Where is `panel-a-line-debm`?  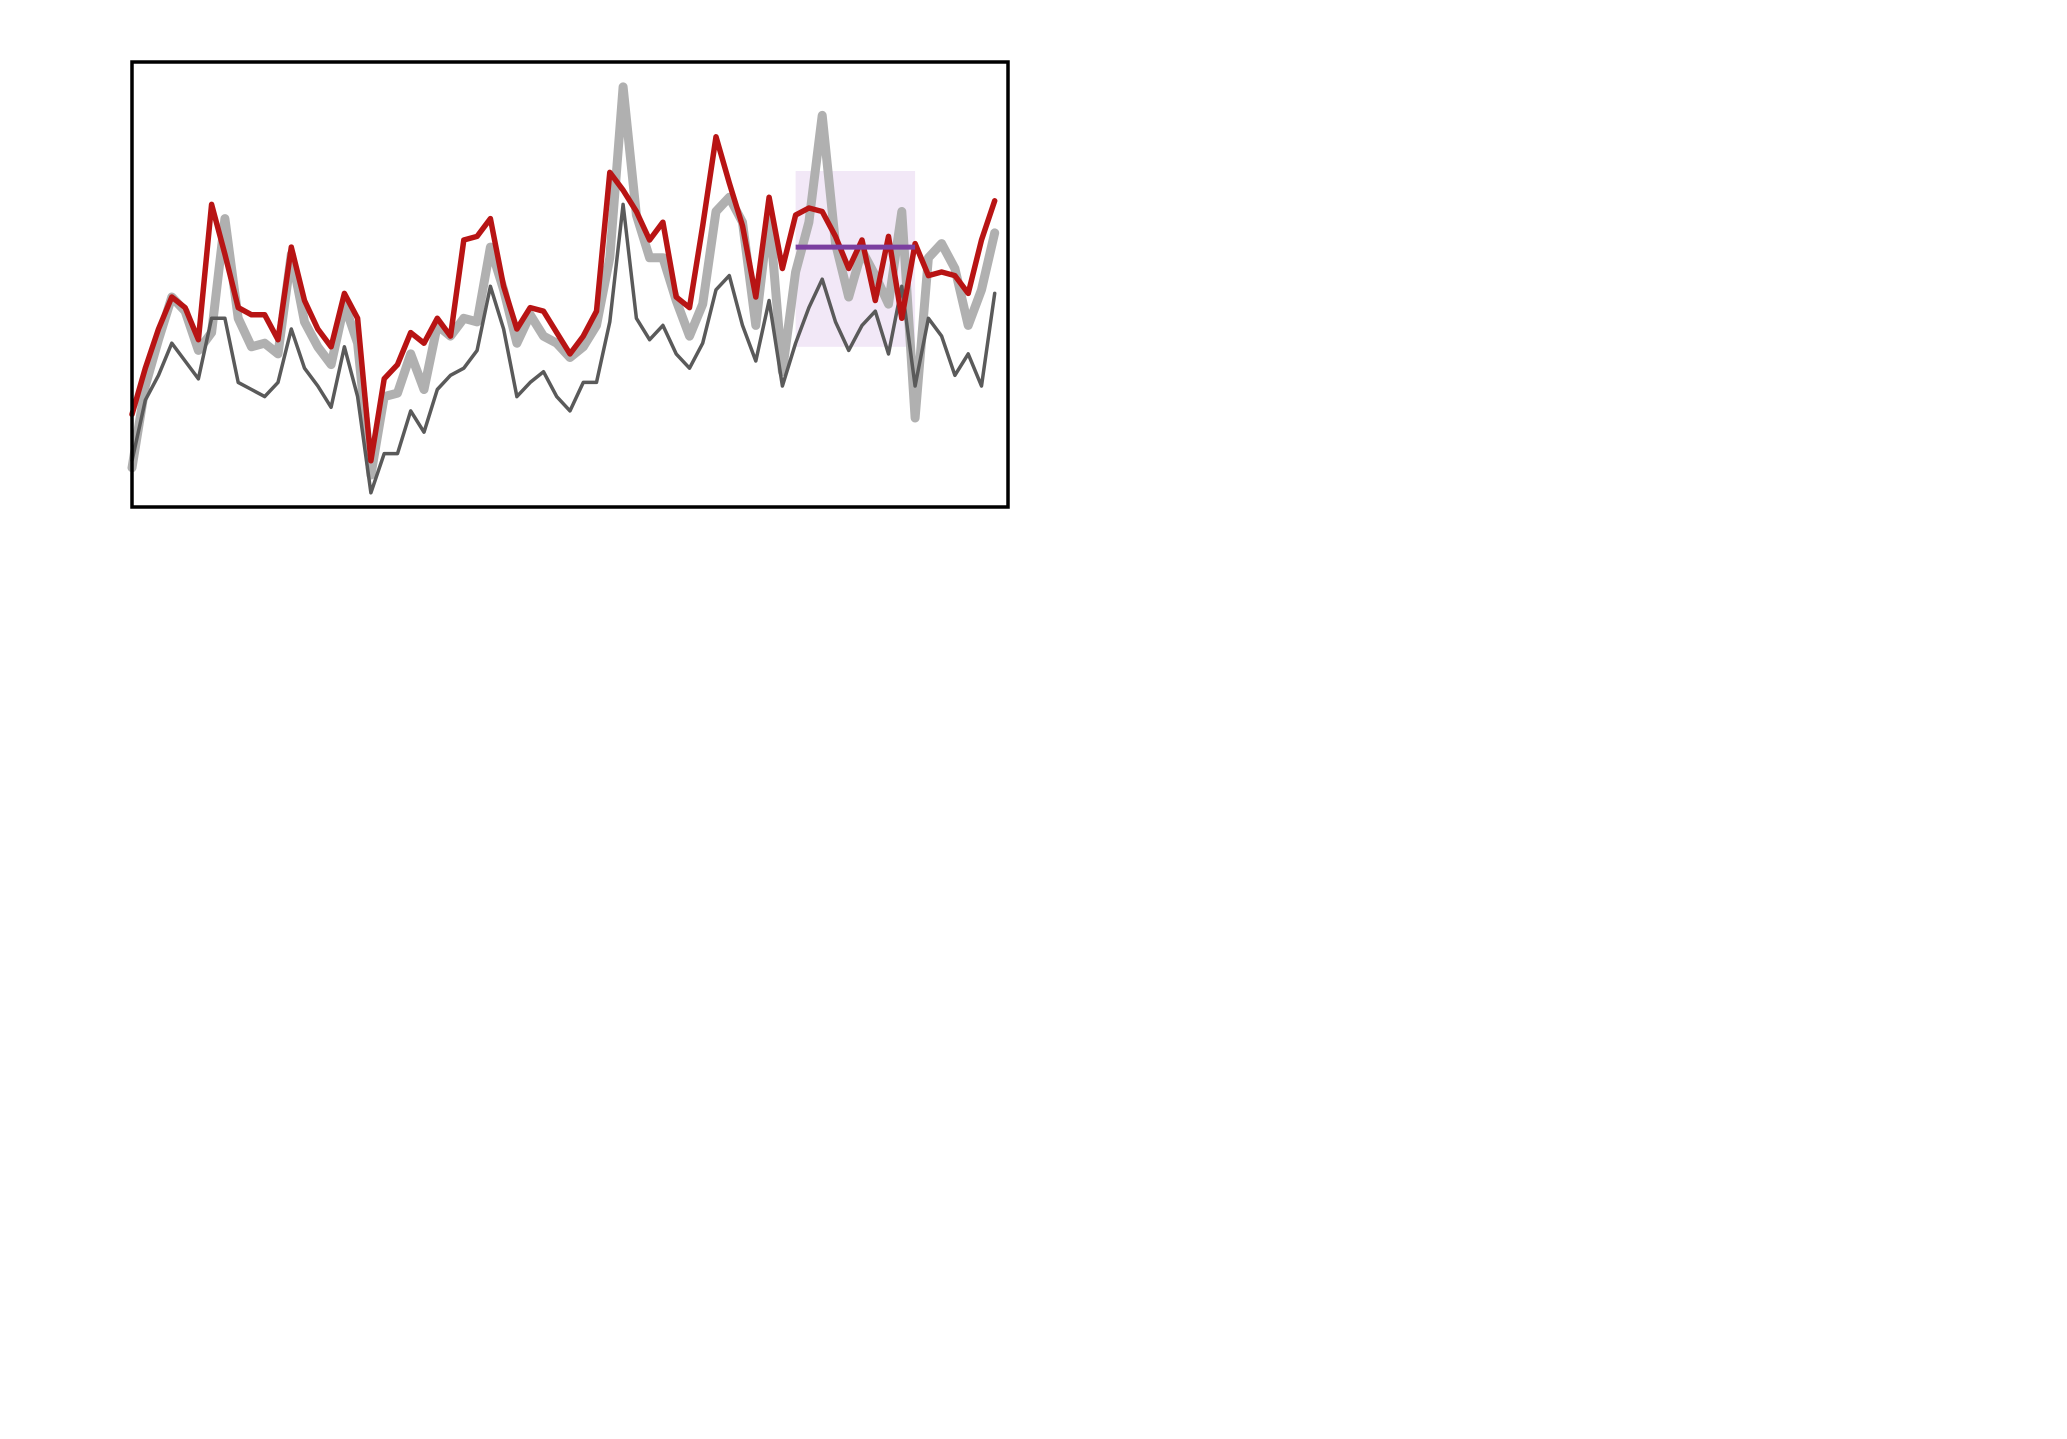
panel-a-line-debm is located at coordinates (563, 299).